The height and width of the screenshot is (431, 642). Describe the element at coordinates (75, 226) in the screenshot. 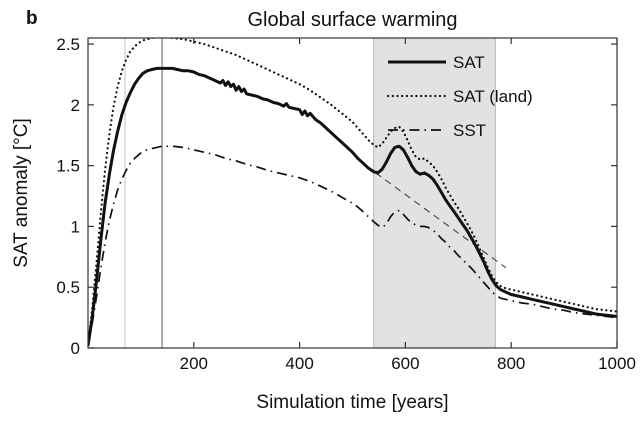

I see `y-tick-label: 1` at that location.